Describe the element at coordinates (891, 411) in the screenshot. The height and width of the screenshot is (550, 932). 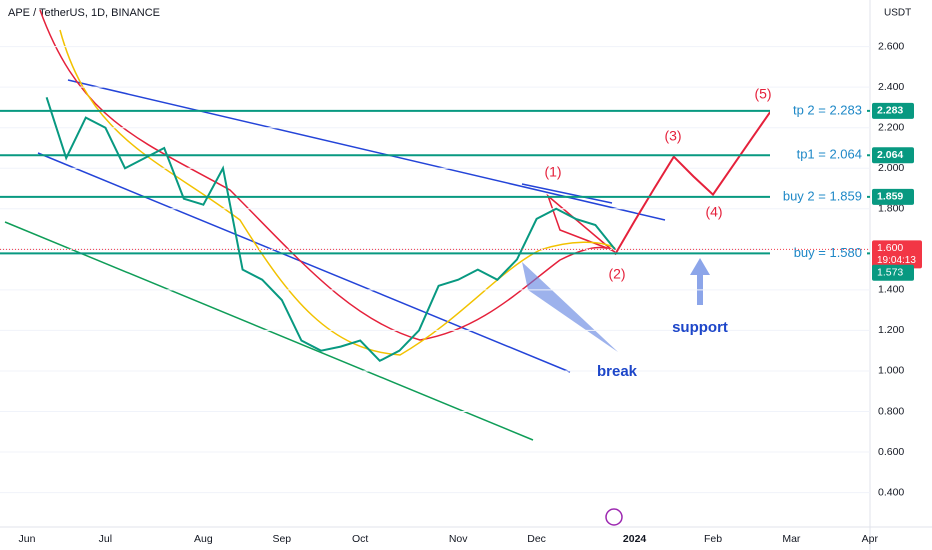
I see `y-tick-label: 0.800` at that location.